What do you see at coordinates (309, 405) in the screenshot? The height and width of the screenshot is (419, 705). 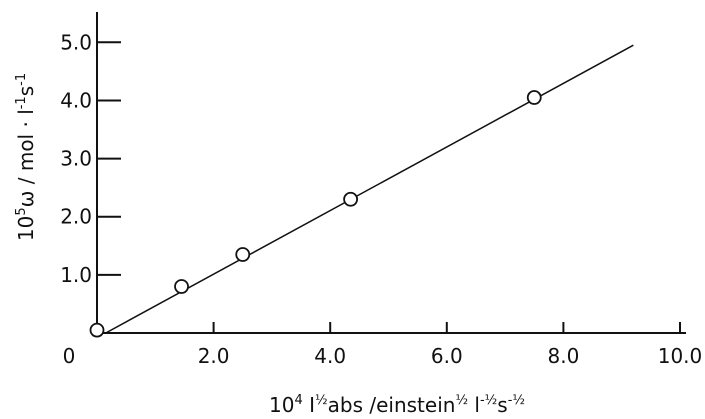 I see `label-segment: I` at bounding box center [309, 405].